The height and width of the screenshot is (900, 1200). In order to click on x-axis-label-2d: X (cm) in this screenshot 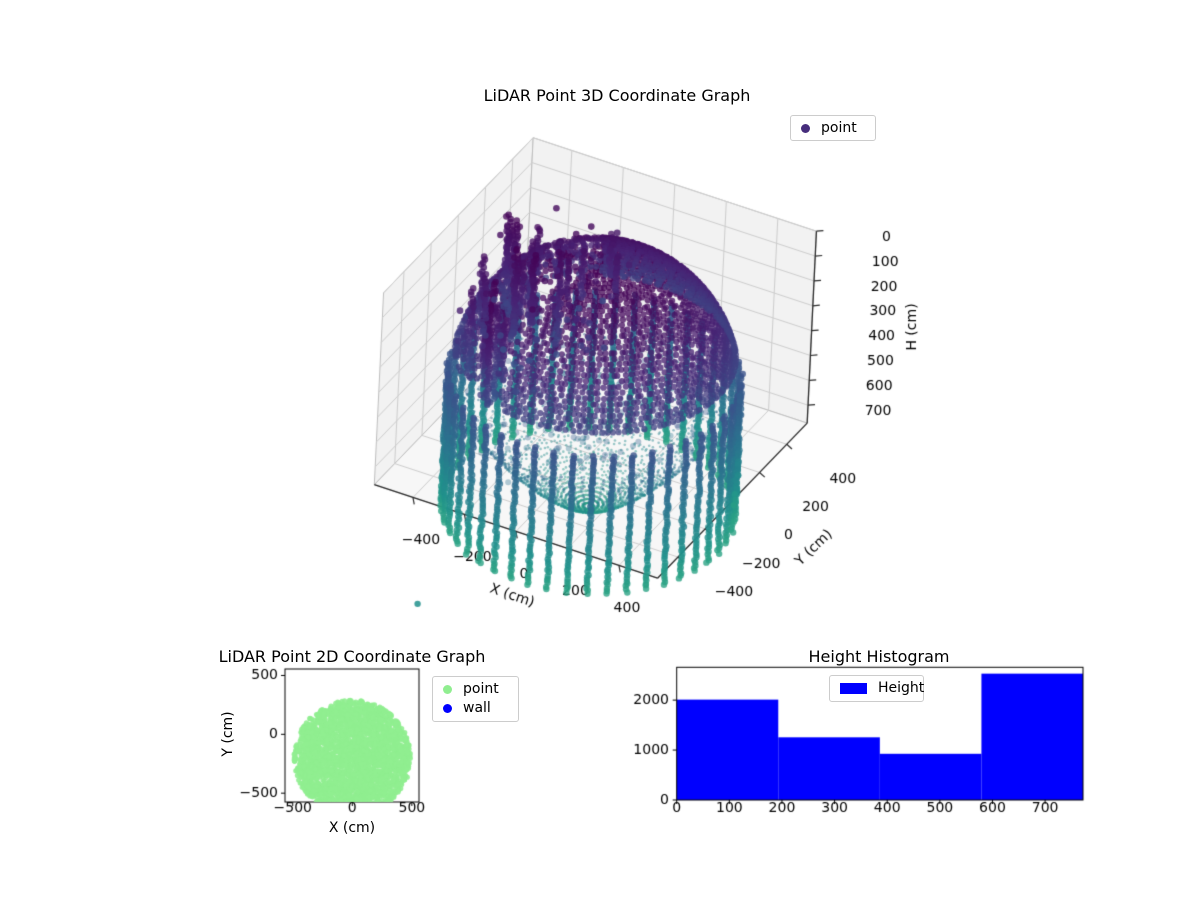, I will do `click(352, 828)`.